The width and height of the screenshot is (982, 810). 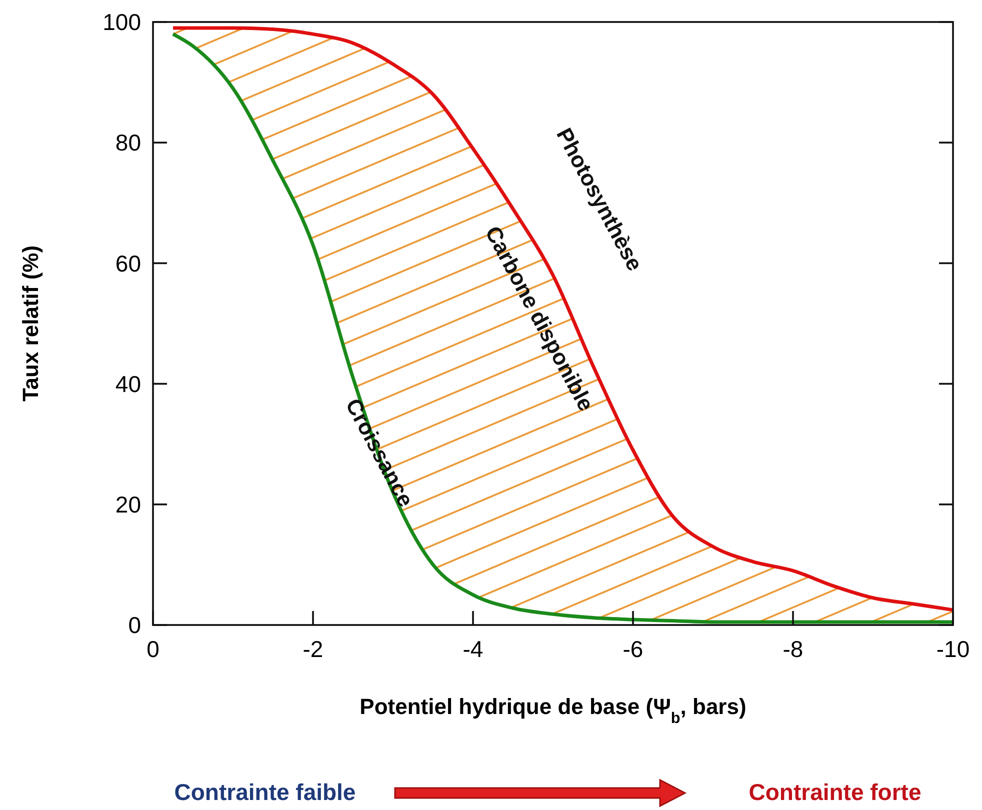 I want to click on x-tick-label: -10, so click(x=953, y=649).